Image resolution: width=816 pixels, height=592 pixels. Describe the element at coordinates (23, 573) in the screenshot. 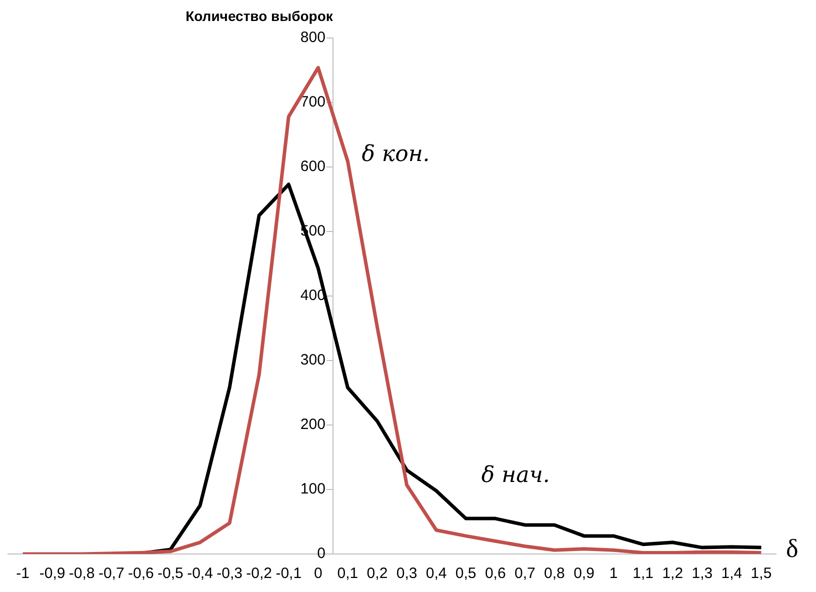

I see `x-tick-label: -1` at that location.